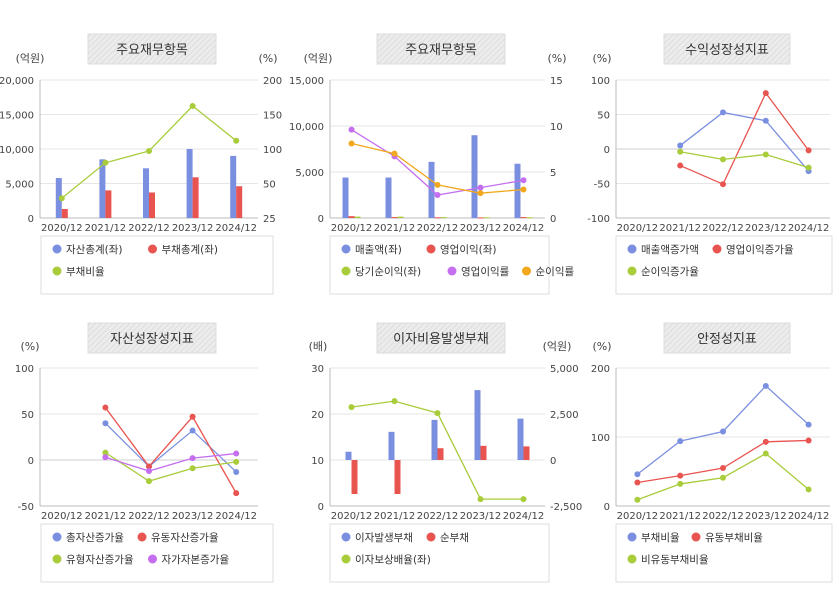 The height and width of the screenshot is (589, 839). I want to click on x-tick-label: 2020/12, so click(62, 228).